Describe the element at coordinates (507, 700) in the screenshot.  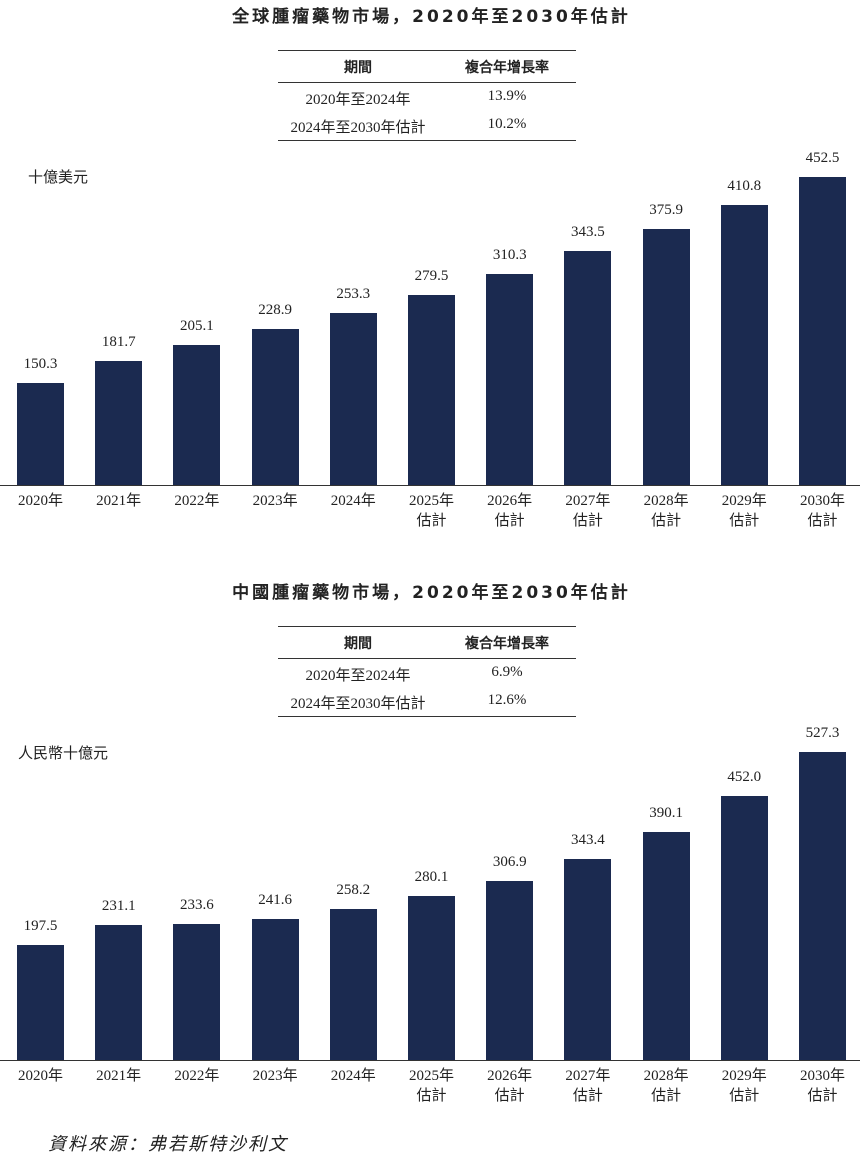
I see `table-cell: 12.6%` at that location.